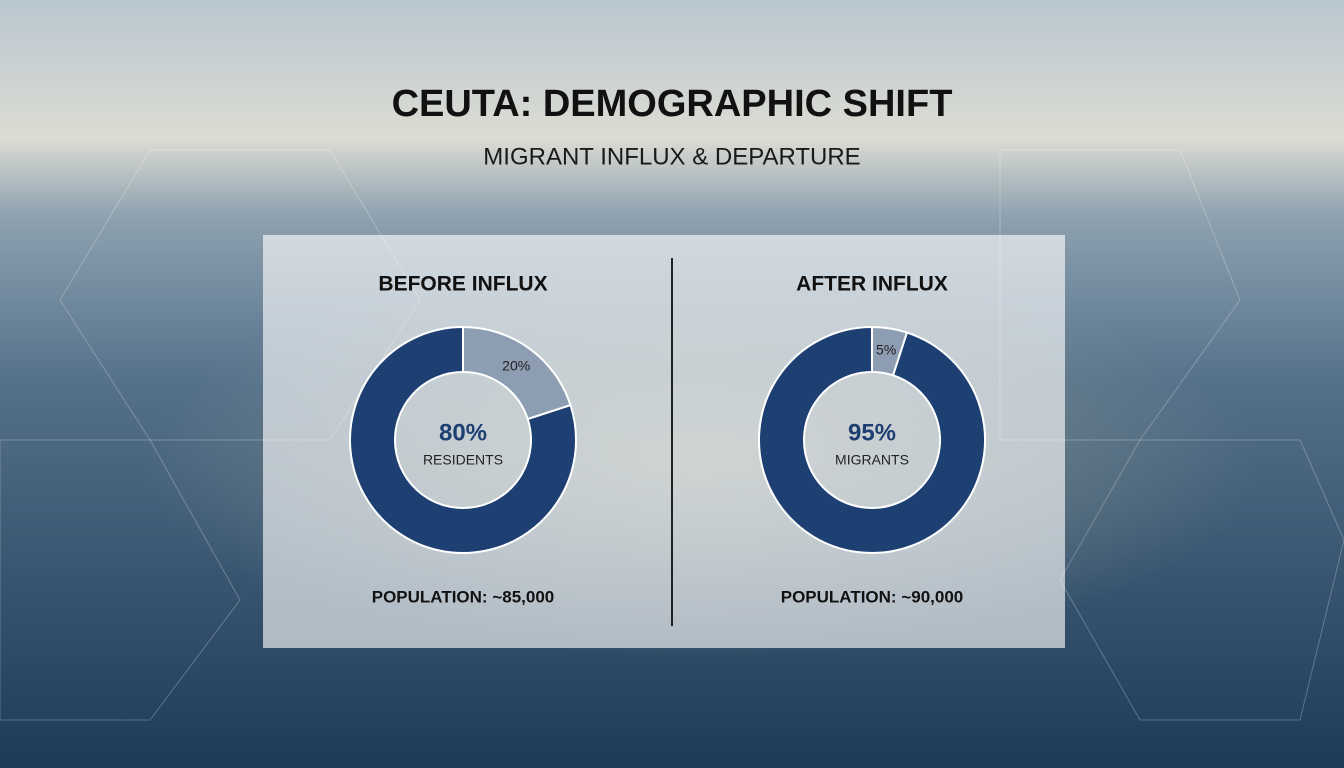 The height and width of the screenshot is (768, 1344). What do you see at coordinates (872, 284) in the screenshot?
I see `chart-title: AFTER INFLUX` at bounding box center [872, 284].